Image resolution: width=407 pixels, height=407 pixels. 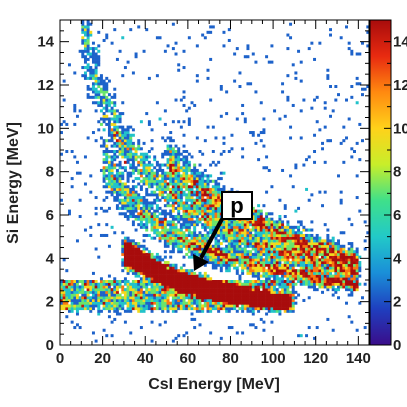 I want to click on y-tick-label: 8, so click(x=50, y=172).